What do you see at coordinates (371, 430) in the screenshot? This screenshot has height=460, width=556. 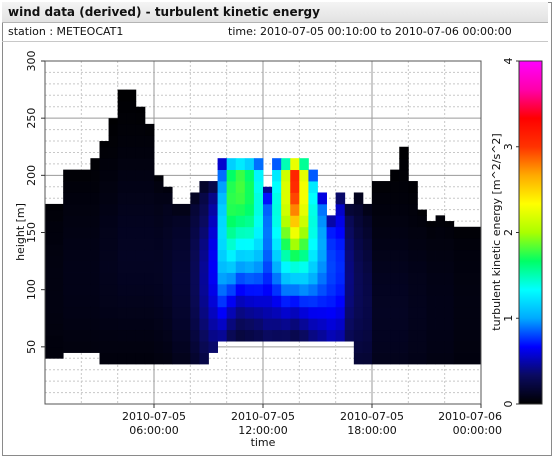 I see `x-tick-time: 18:00:00` at bounding box center [371, 430].